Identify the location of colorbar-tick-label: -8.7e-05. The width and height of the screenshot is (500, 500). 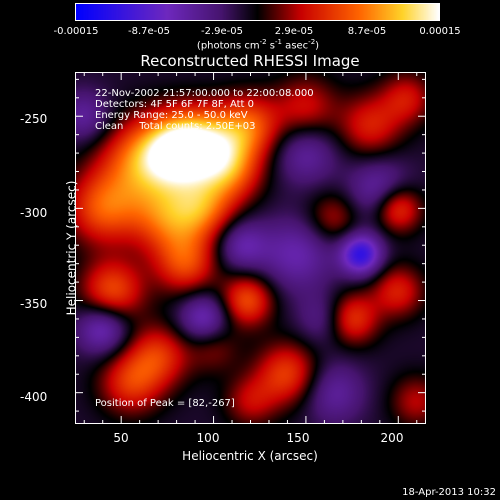
(149, 31).